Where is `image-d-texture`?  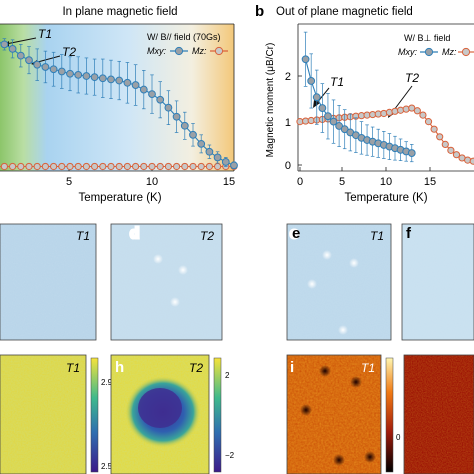 image-d-texture is located at coordinates (166, 282).